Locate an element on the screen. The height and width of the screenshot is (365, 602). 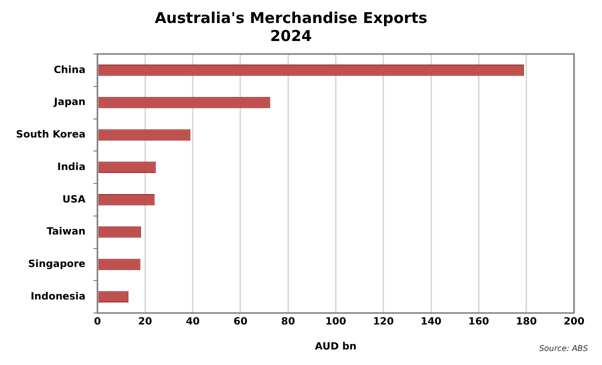
chart-subtitle: 2024 is located at coordinates (291, 35).